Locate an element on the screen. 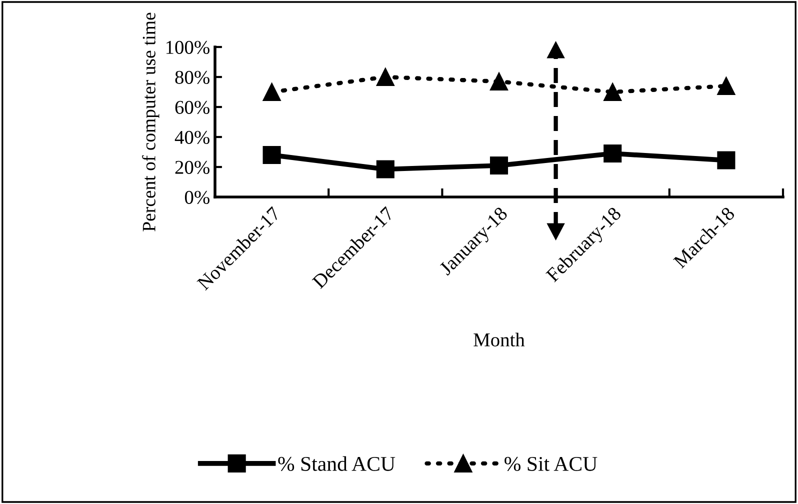 The image size is (798, 504). y-tick-label: 80% is located at coordinates (192, 77).